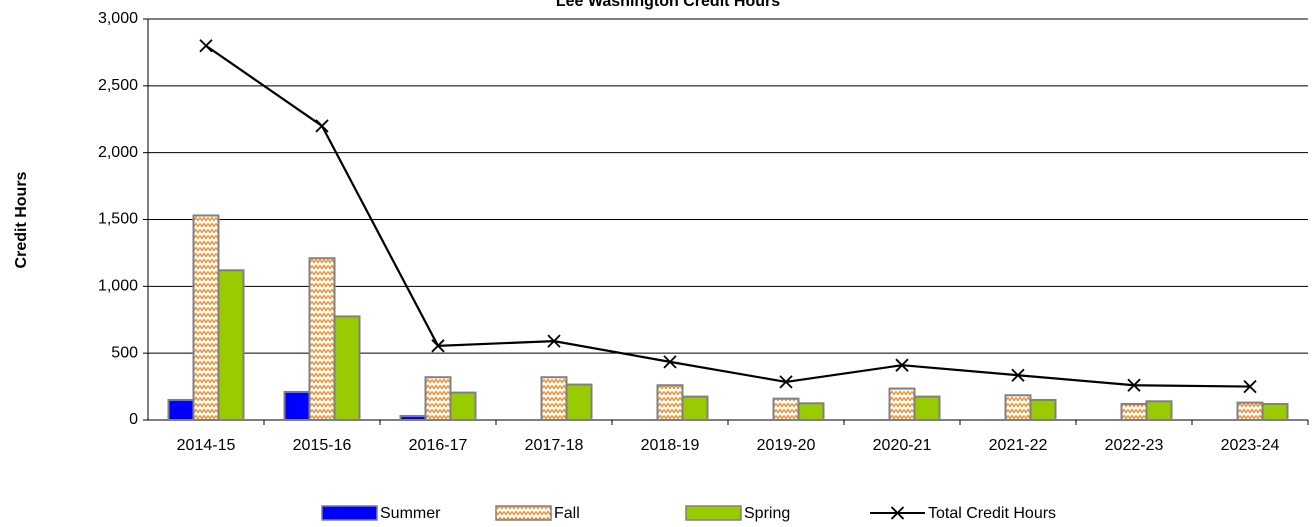  What do you see at coordinates (1018, 445) in the screenshot?
I see `x-tick-label: 2021-22` at bounding box center [1018, 445].